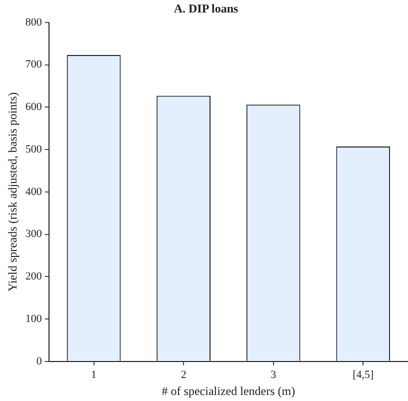  What do you see at coordinates (33, 107) in the screenshot?
I see `y-tick-label: 600` at bounding box center [33, 107].